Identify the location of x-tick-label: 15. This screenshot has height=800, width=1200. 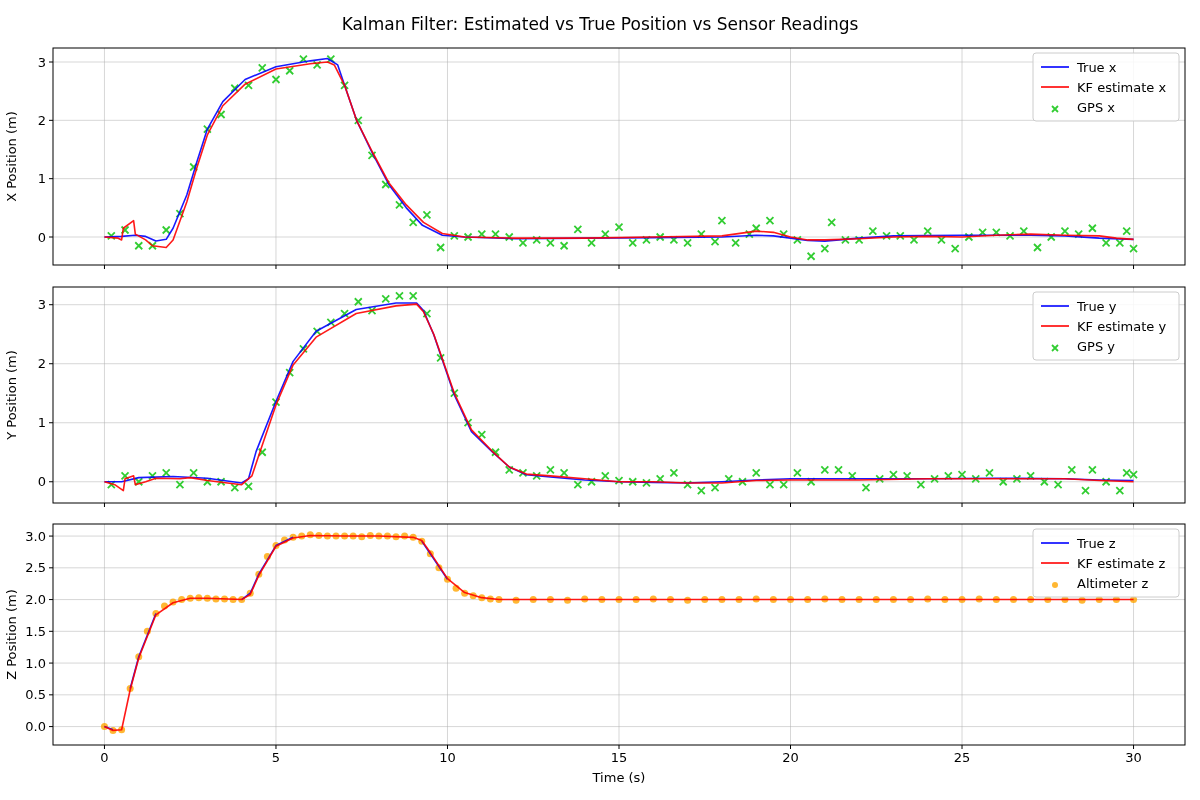
(619, 757).